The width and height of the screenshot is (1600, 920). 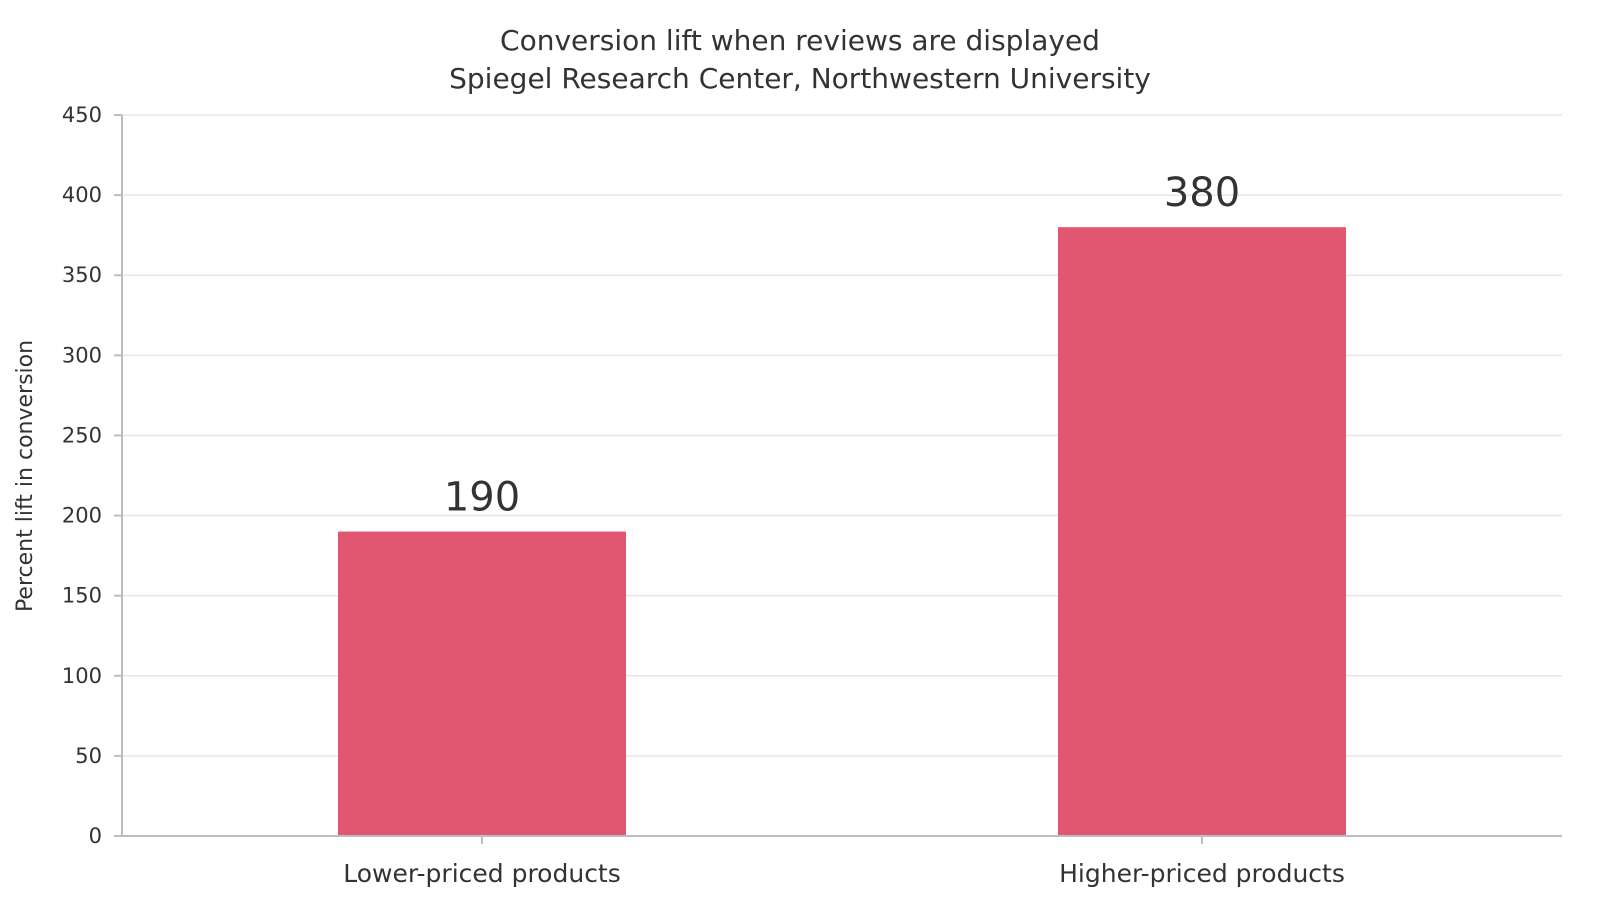 I want to click on y-tick-label: 50, so click(x=88, y=756).